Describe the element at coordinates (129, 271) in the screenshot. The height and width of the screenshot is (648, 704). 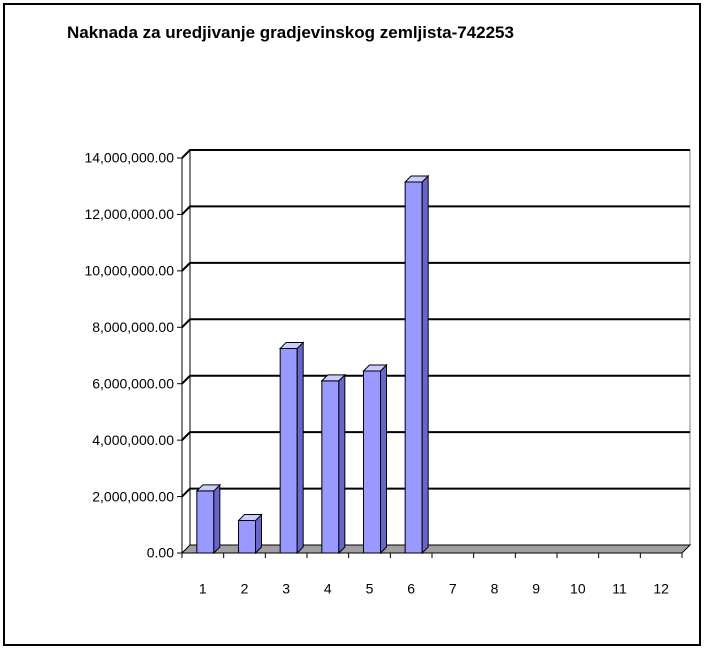
I see `y-tick-label: 10,000,000.00` at that location.